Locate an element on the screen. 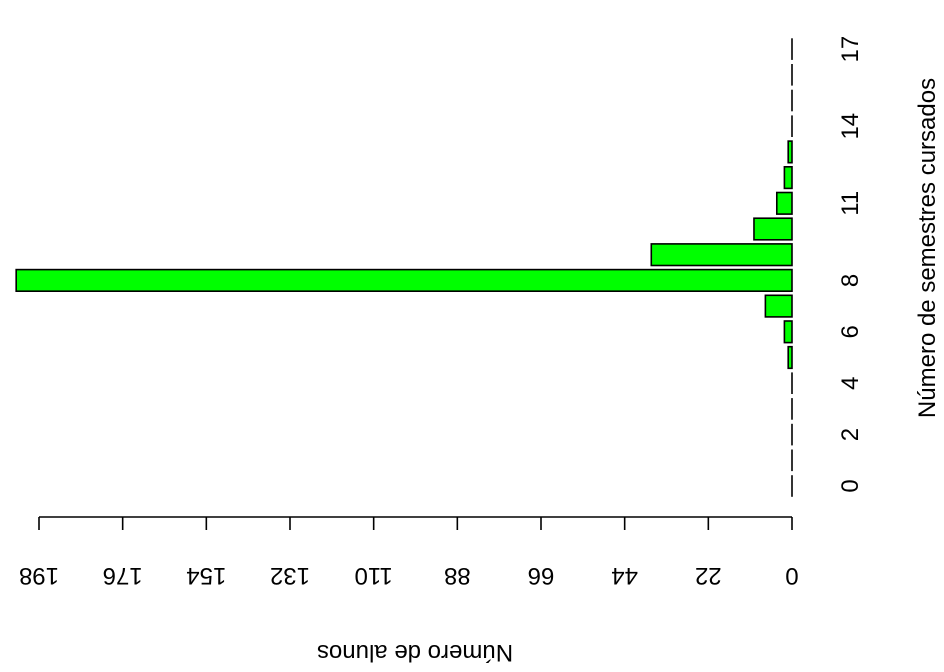 This screenshot has width=944, height=672. x-axis-tick-label: 110 is located at coordinates (374, 575).